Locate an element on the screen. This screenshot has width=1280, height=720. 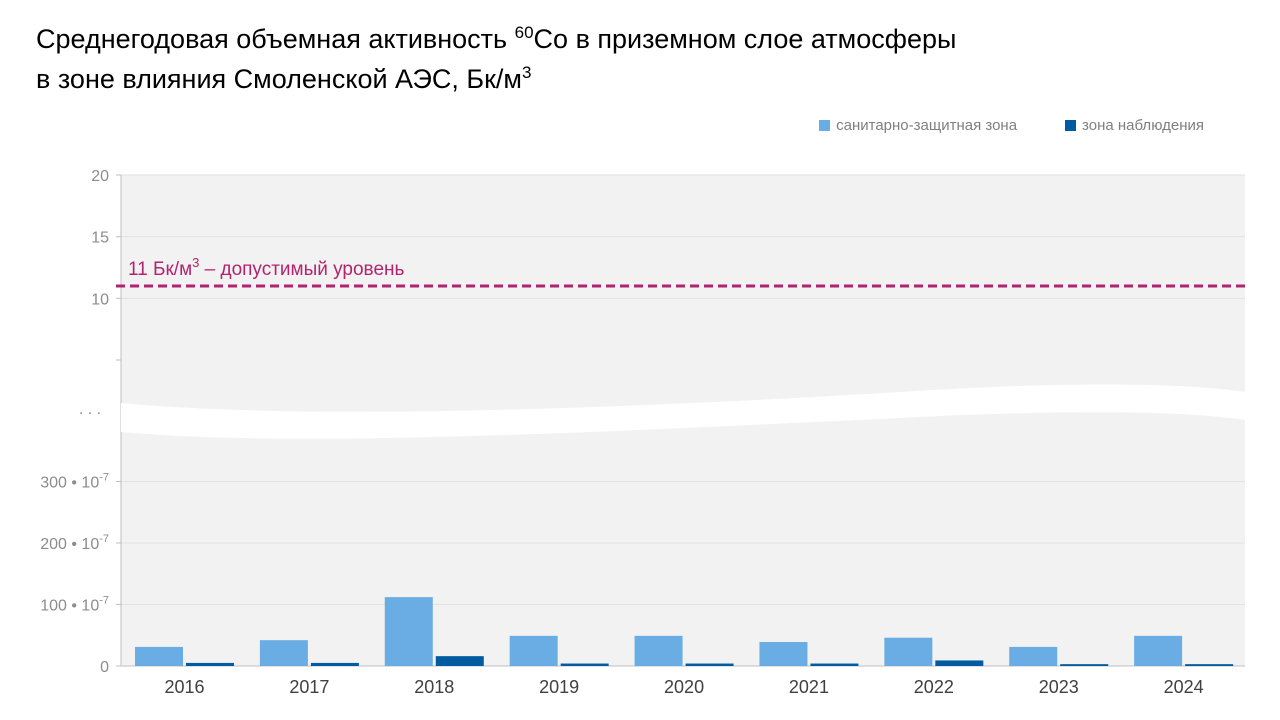
limit-label: 11 Бк/м3 – допустимый уровень is located at coordinates (266, 267).